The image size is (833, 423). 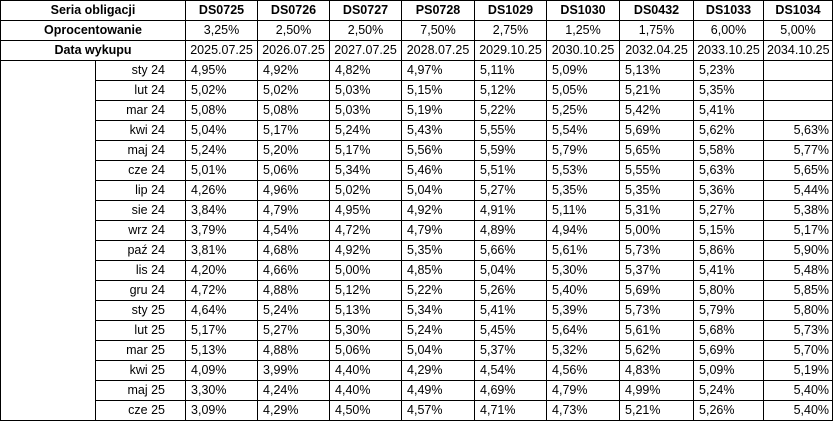 I want to click on rate-cell: 2,50%, so click(x=366, y=30).